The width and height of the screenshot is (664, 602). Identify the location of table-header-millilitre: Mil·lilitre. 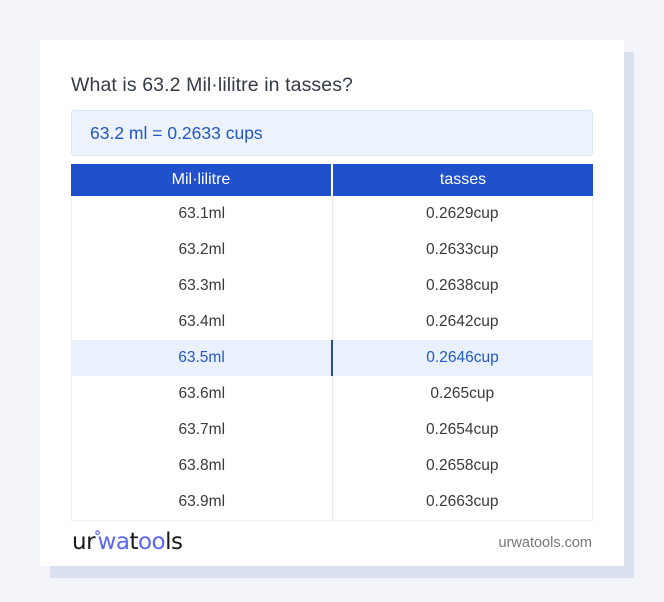
(201, 180).